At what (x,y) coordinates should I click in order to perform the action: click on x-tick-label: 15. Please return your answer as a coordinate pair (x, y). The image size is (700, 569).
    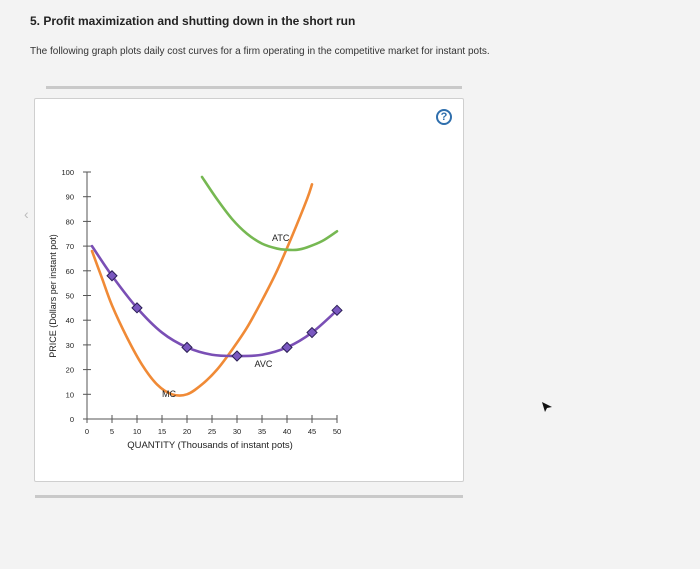
    Looking at the image, I should click on (162, 431).